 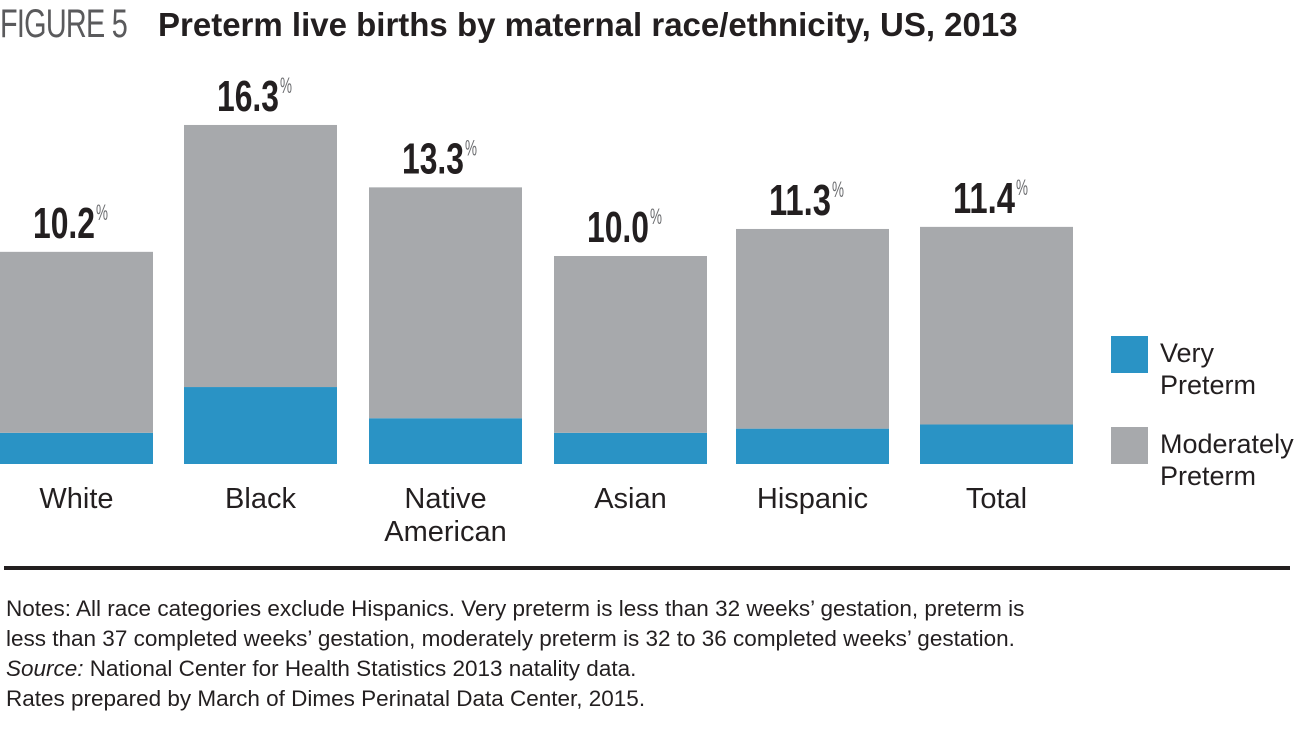 I want to click on category-label-line: Black, so click(x=260, y=499).